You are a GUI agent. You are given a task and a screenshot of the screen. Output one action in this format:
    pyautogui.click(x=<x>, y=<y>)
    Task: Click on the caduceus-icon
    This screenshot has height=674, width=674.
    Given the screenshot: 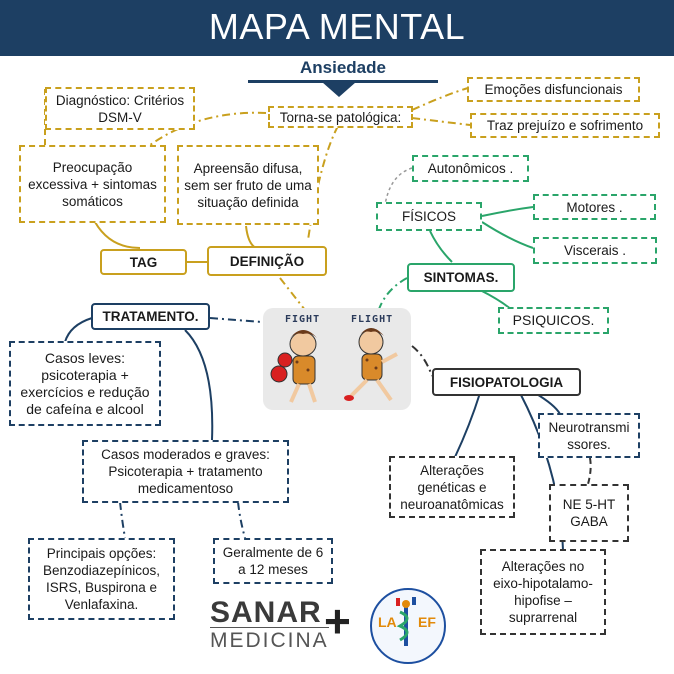 What is the action you would take?
    pyautogui.click(x=406, y=621)
    